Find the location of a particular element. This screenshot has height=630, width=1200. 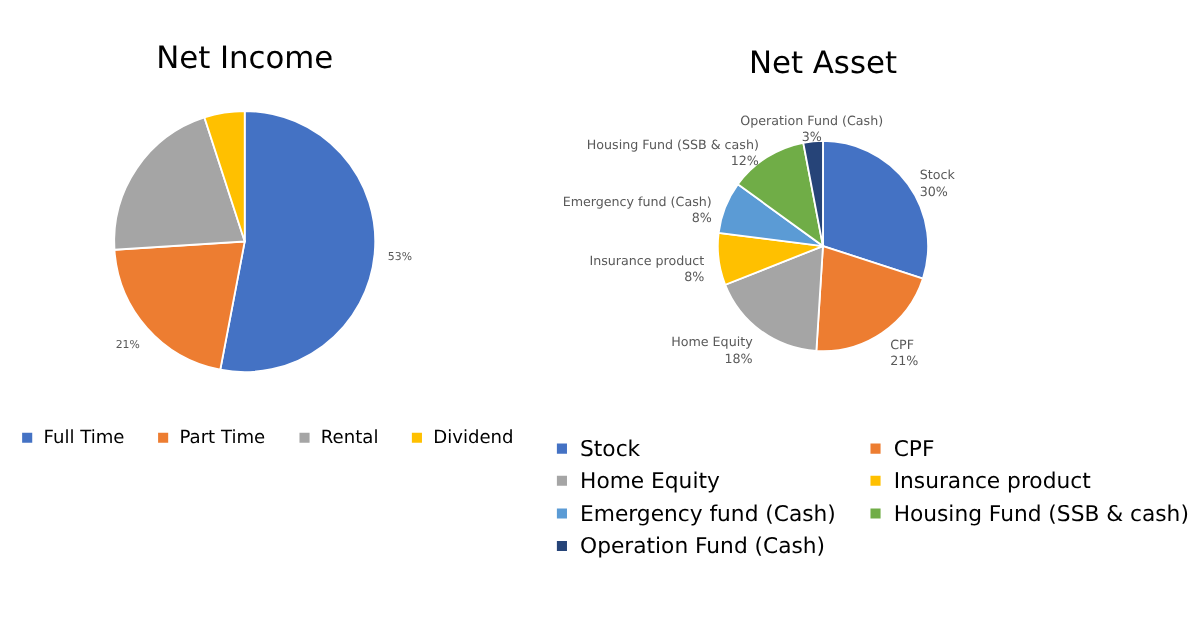

legend-label: Stock is located at coordinates (611, 448).